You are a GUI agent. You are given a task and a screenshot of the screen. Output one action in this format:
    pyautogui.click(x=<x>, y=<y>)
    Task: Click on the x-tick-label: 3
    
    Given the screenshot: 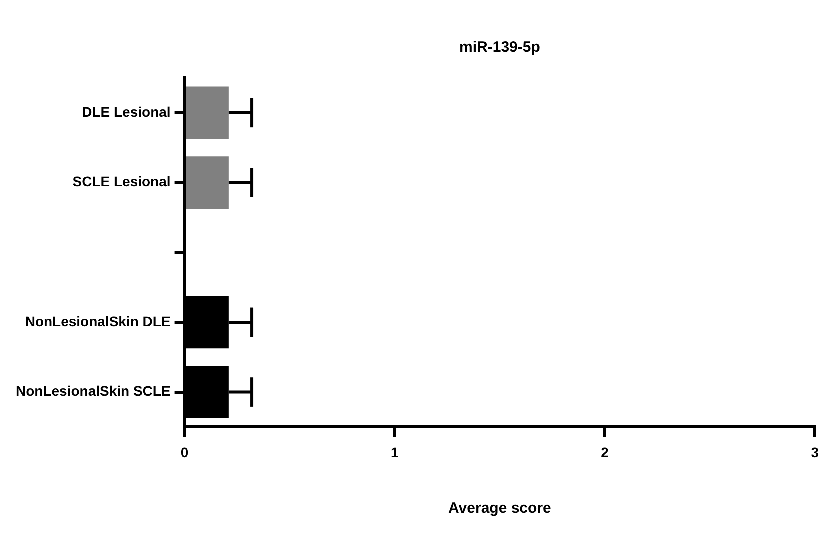 What is the action you would take?
    pyautogui.click(x=815, y=452)
    